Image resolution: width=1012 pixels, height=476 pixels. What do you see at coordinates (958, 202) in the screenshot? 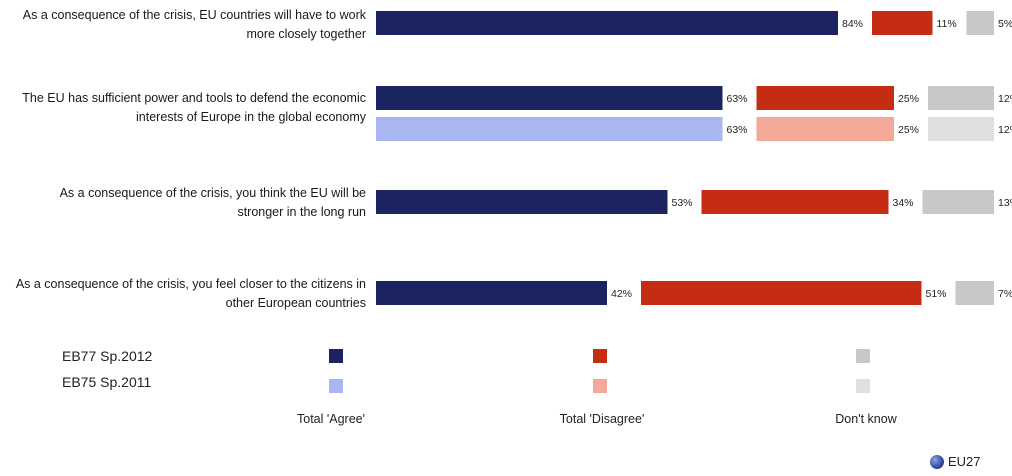
I see `bar-s0-c2-dont-know` at bounding box center [958, 202].